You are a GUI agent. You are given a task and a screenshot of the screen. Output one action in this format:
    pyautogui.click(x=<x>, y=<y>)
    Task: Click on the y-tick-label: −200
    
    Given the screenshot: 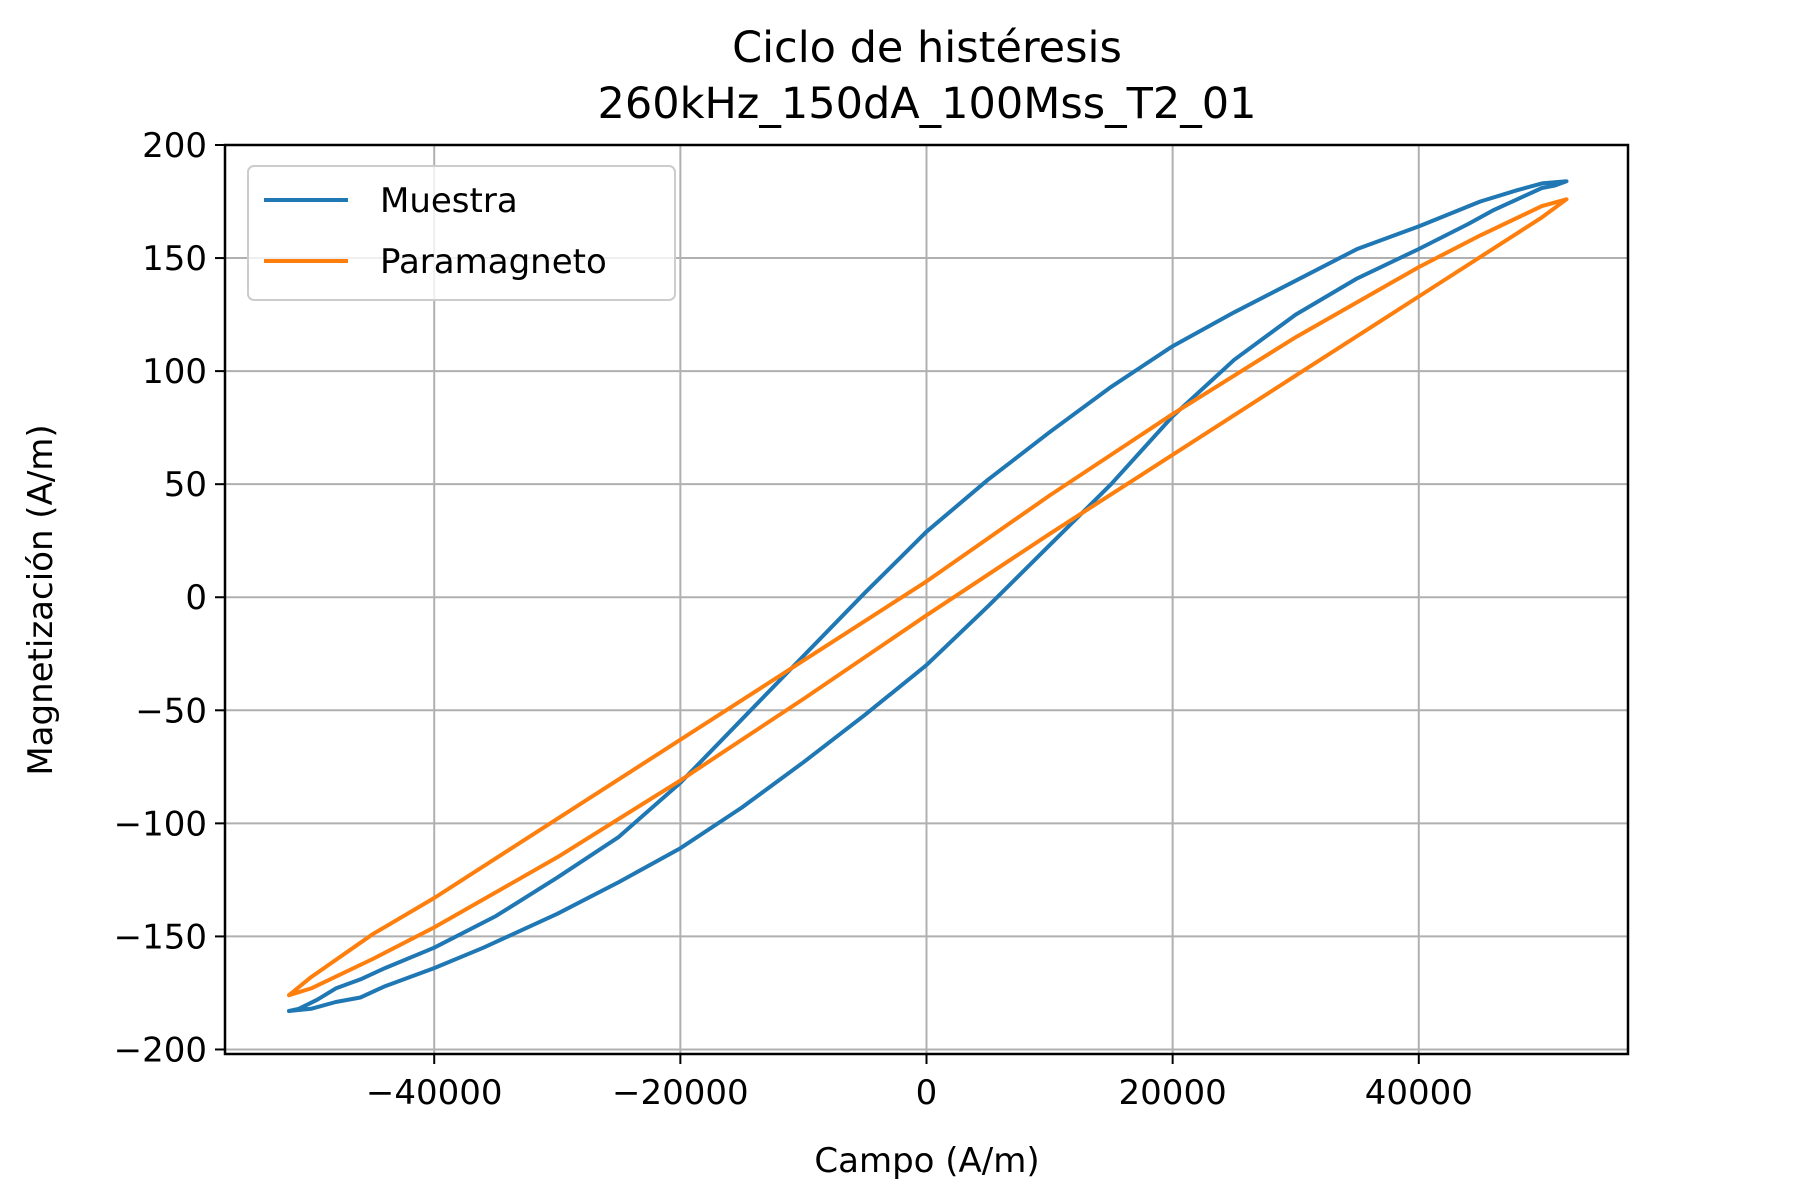 What is the action you would take?
    pyautogui.click(x=160, y=1050)
    